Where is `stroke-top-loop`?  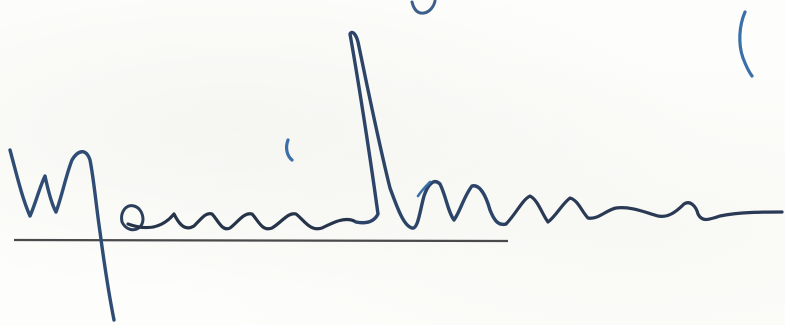
stroke-top-loop is located at coordinates (423, 7).